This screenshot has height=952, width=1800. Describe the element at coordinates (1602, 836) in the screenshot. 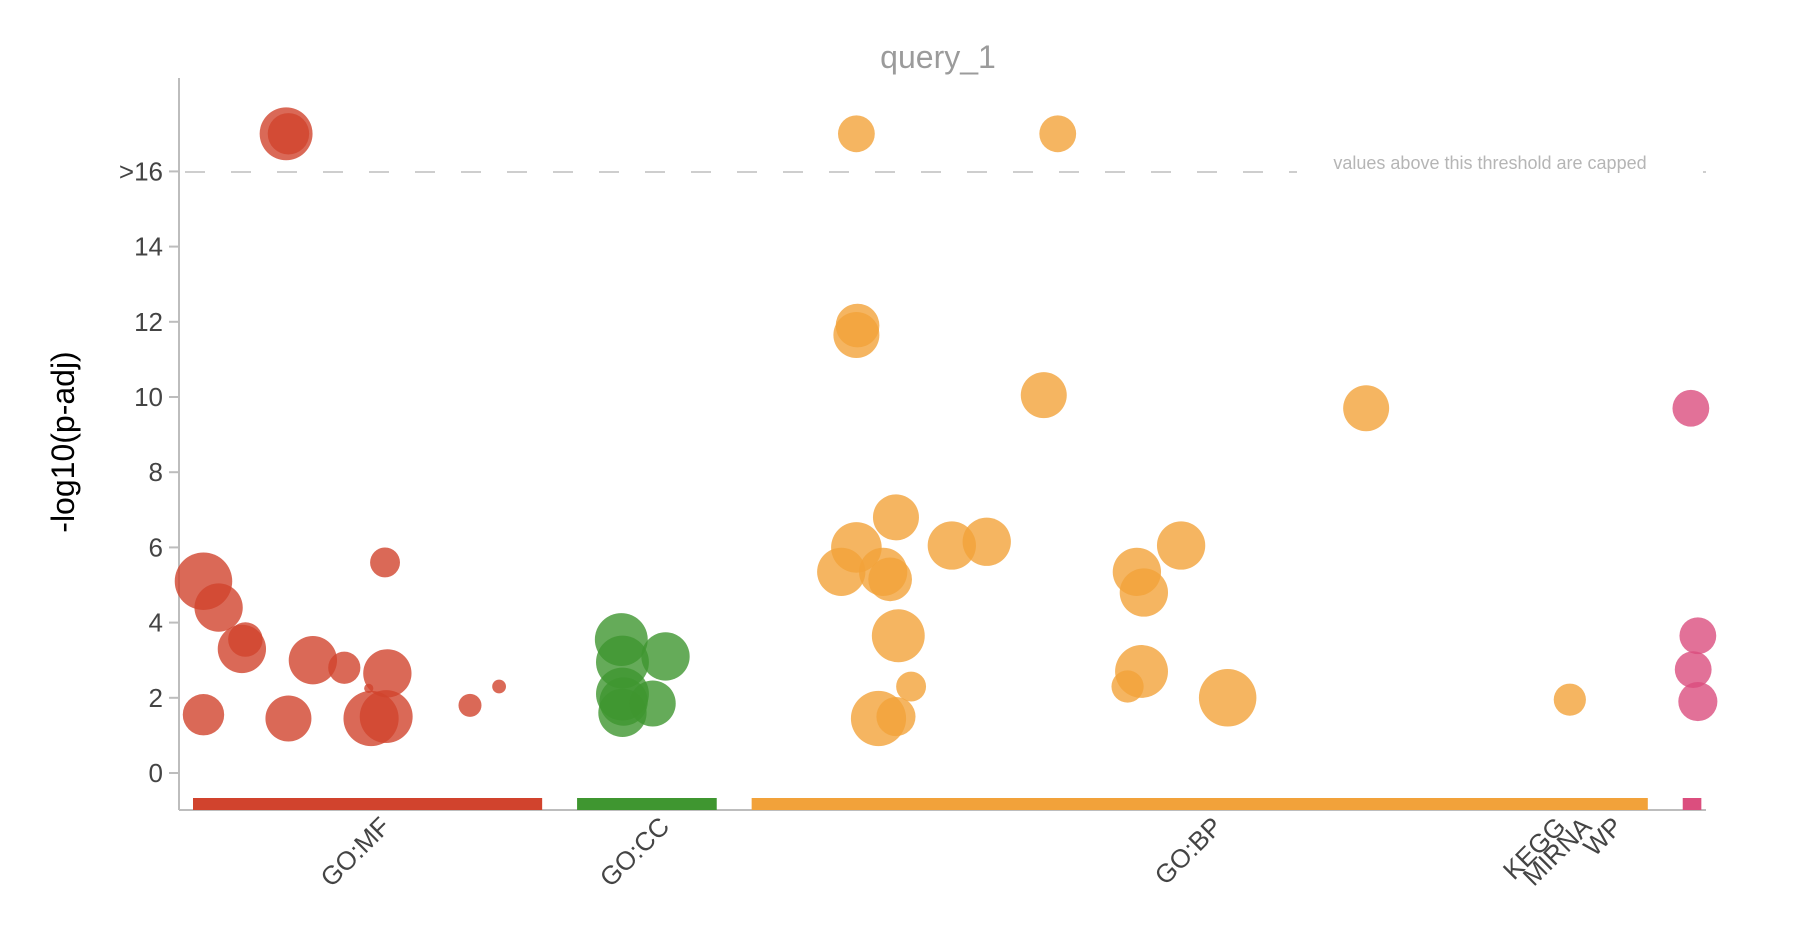

I see `category-label: WP` at that location.